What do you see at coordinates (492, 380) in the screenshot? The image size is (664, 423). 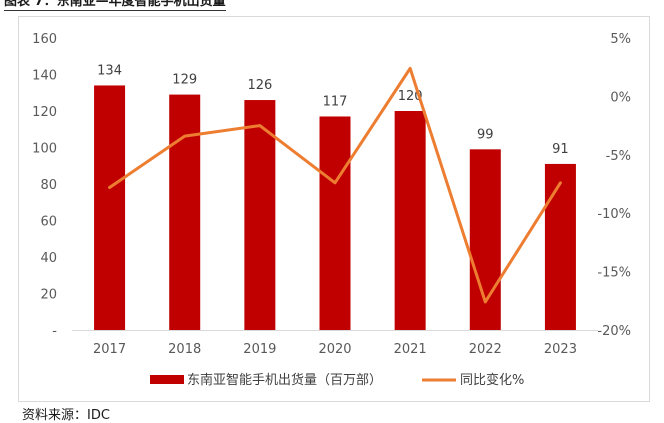 I see `legend-line-label: 同比变化%` at bounding box center [492, 380].